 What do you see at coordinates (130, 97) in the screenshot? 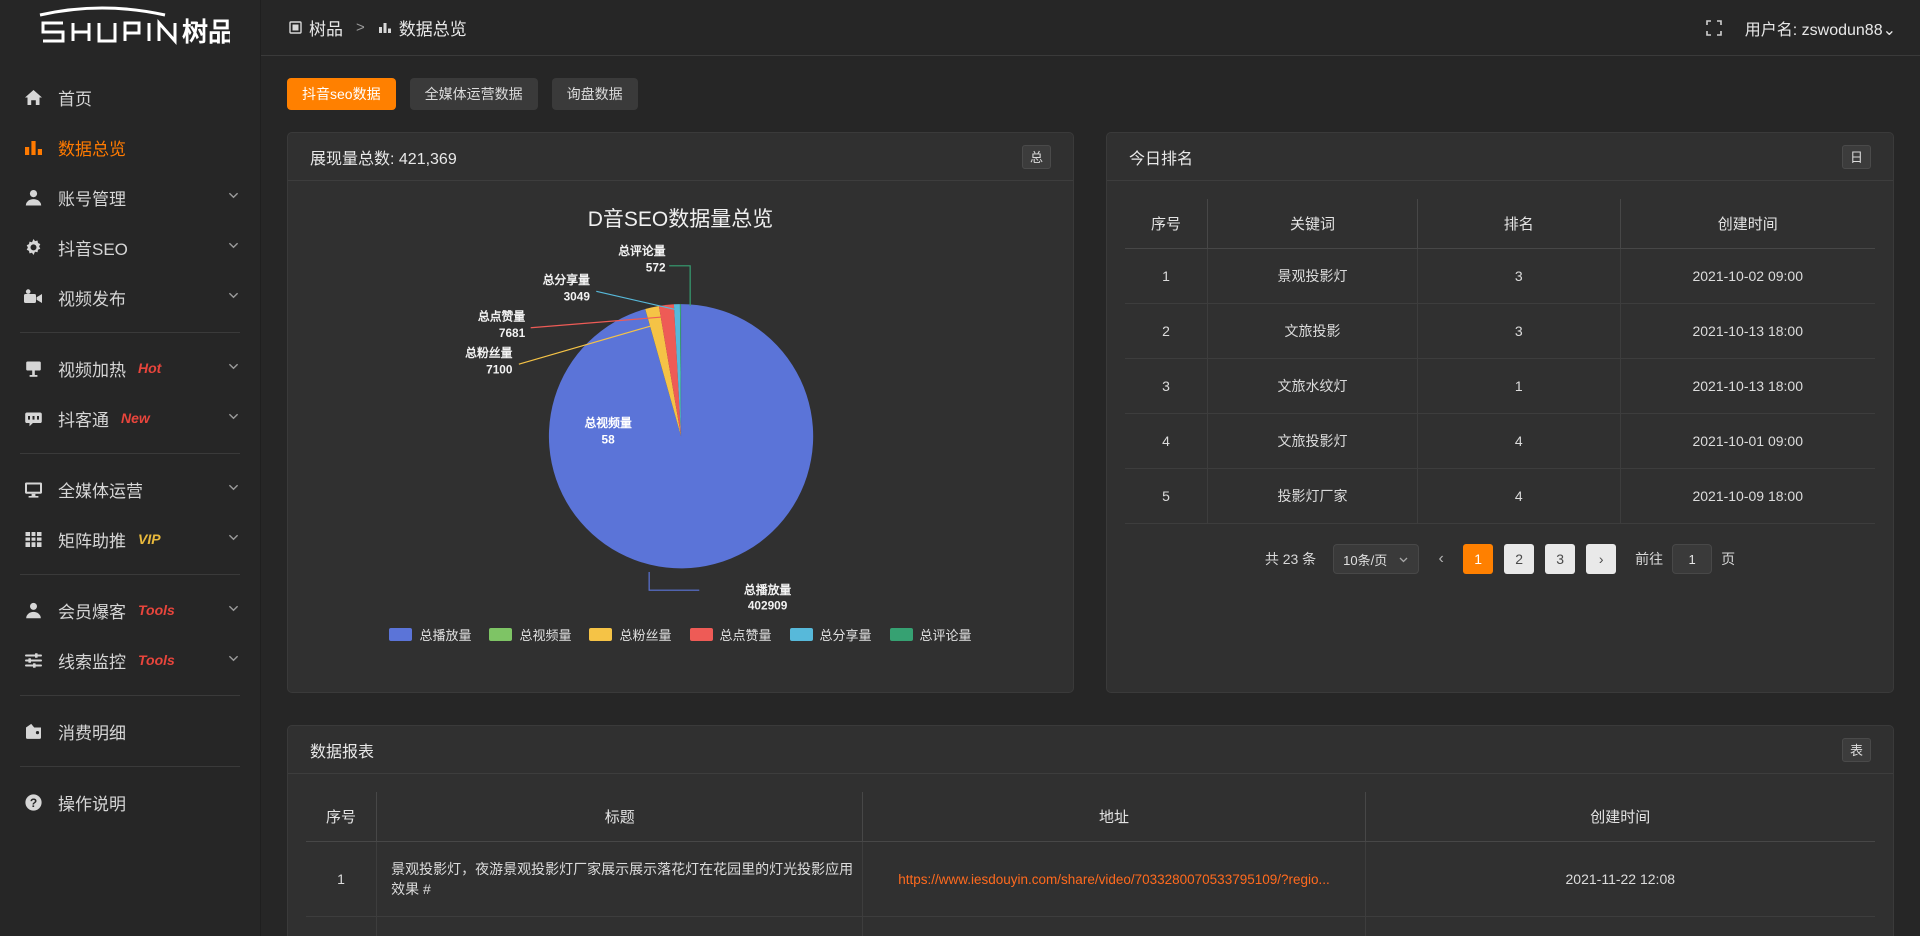
I see `sidebar-item-0: 首页` at bounding box center [130, 97].